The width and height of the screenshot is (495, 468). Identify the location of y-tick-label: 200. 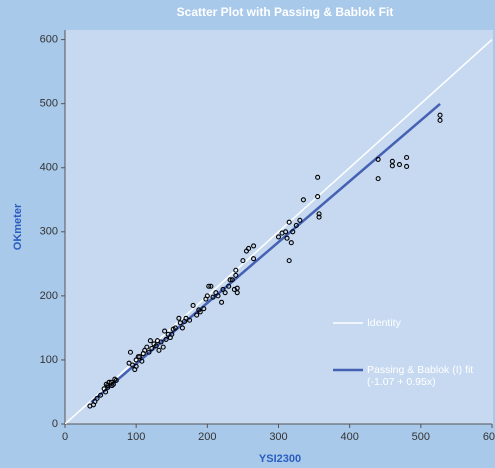
(49, 296).